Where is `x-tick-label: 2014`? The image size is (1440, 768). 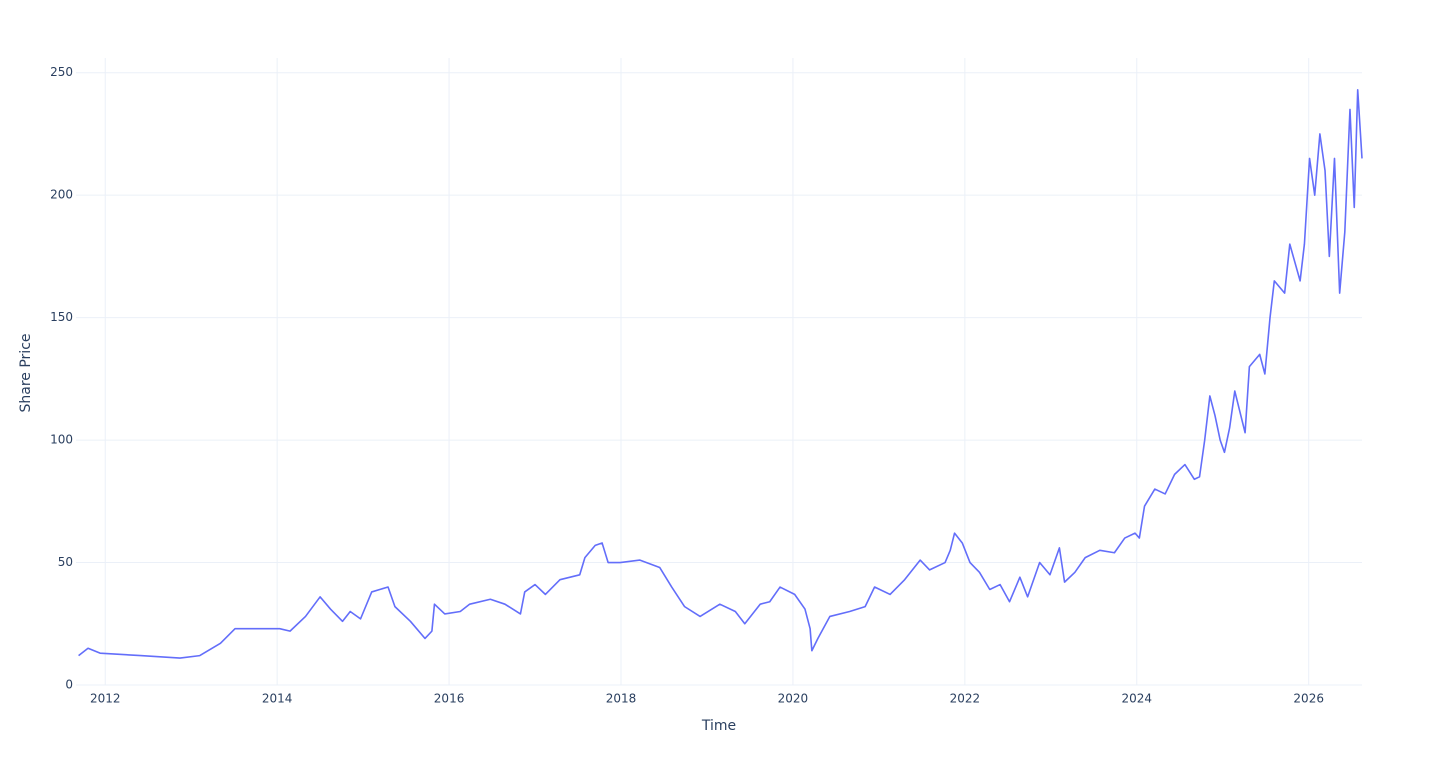
x-tick-label: 2014 is located at coordinates (277, 699).